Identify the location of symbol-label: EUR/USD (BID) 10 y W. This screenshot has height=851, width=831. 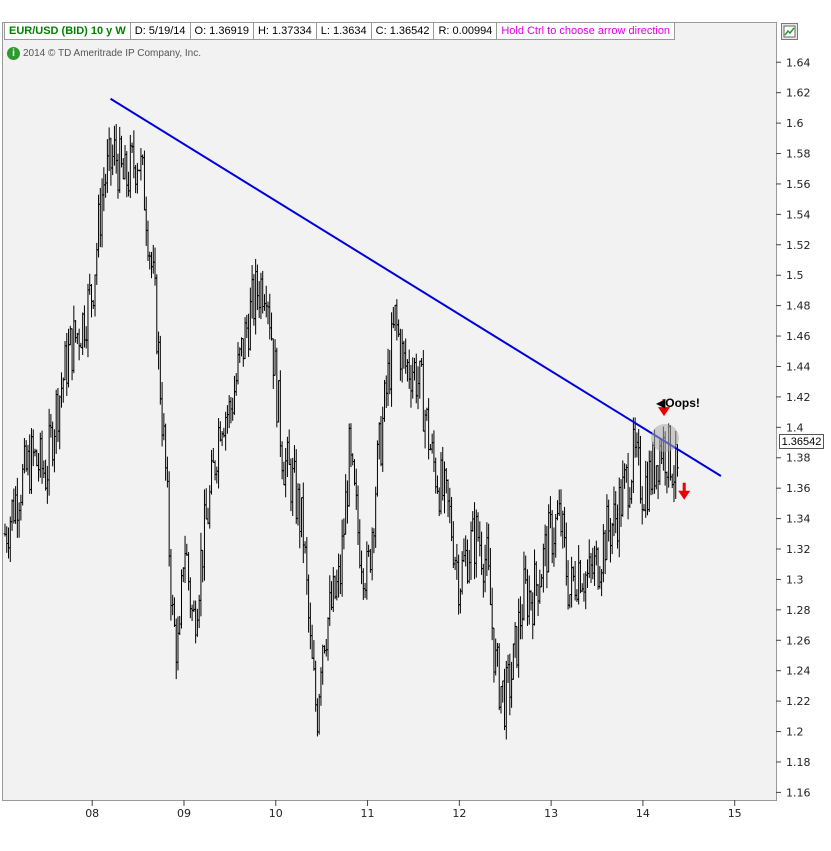
(67, 31).